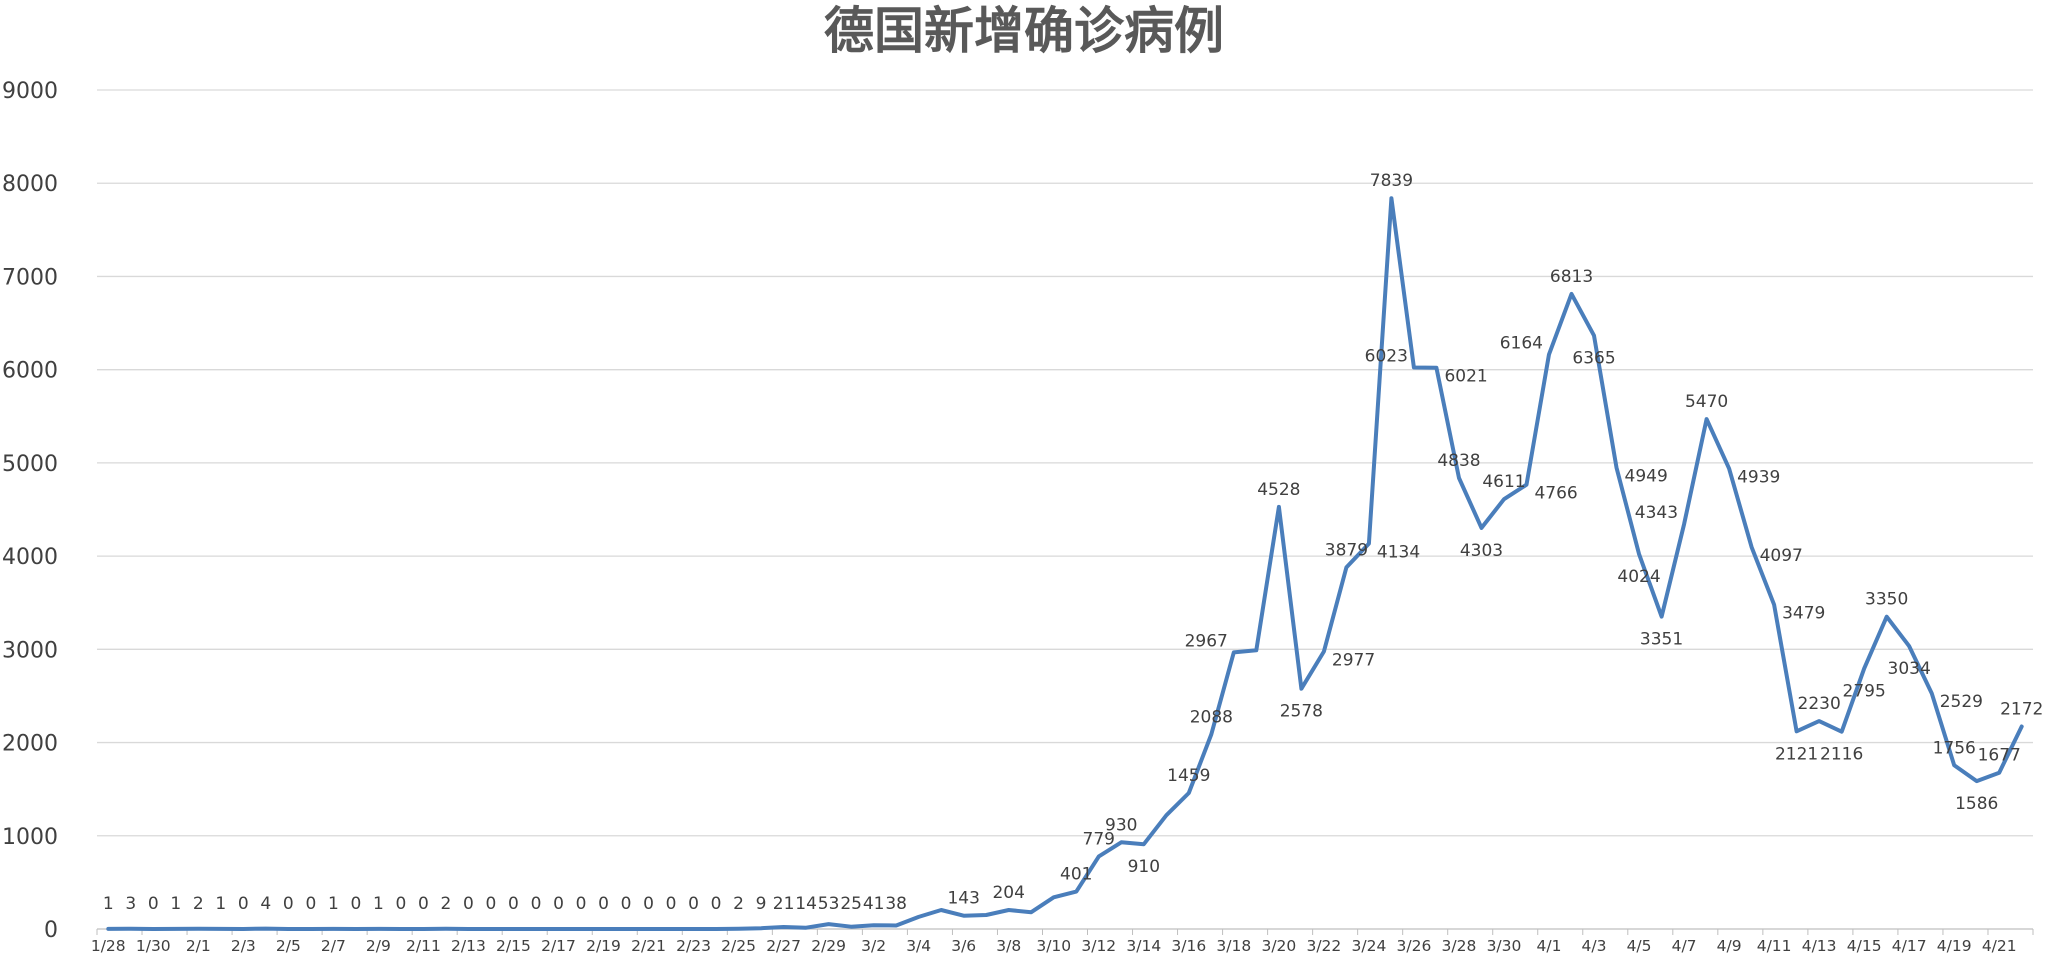 The width and height of the screenshot is (2048, 962). I want to click on data-label: 2578, so click(1301, 712).